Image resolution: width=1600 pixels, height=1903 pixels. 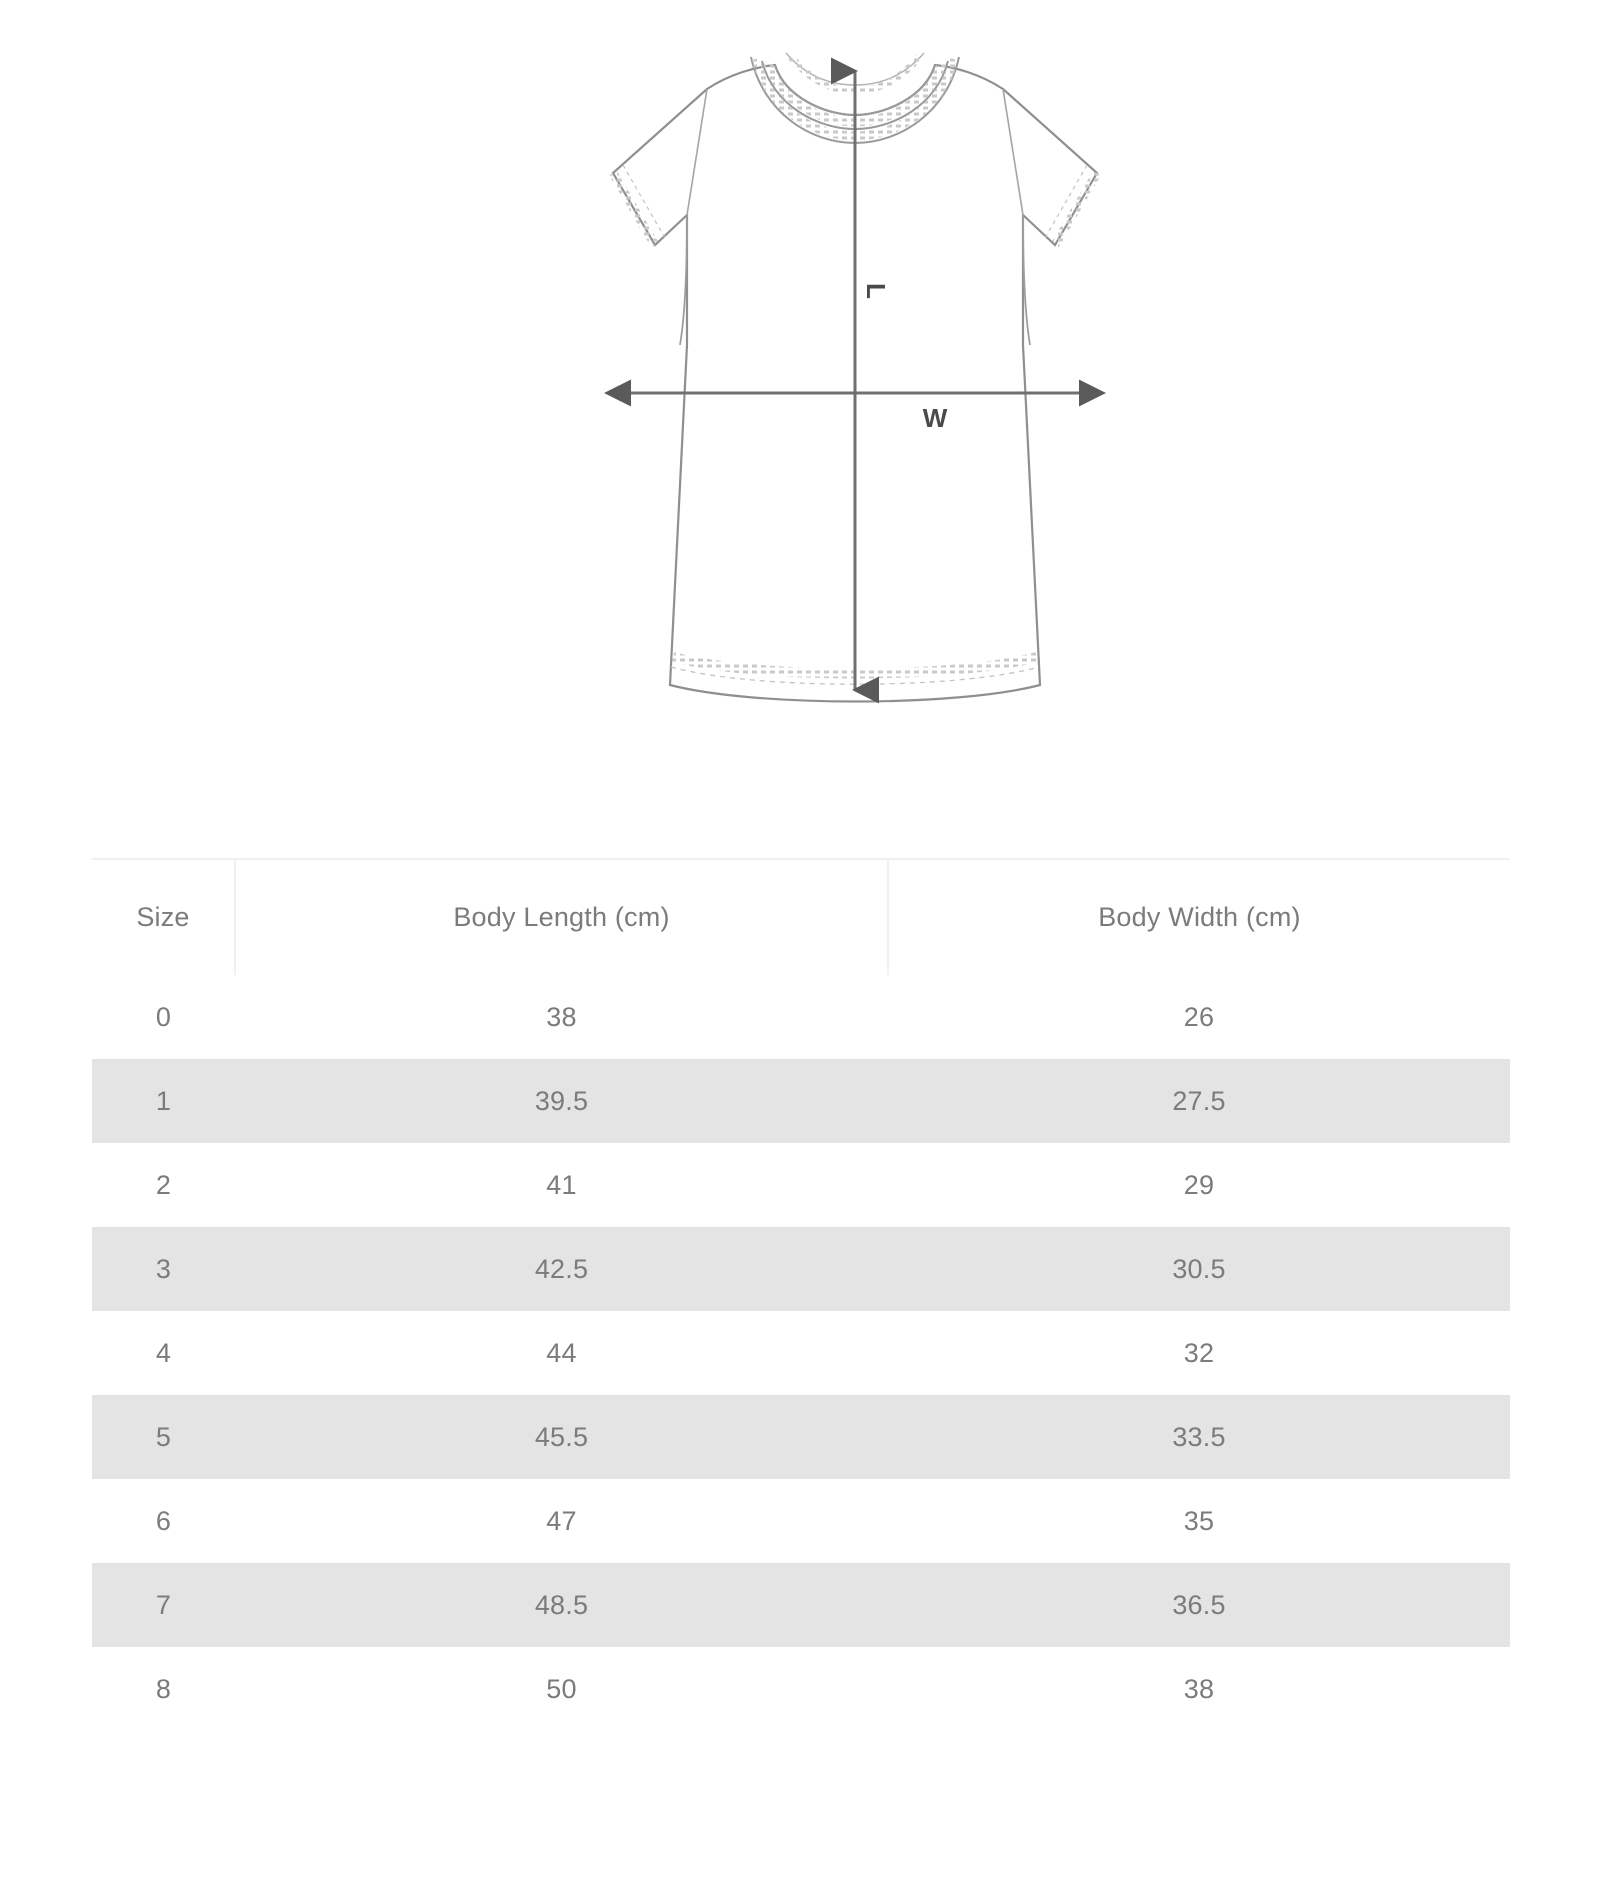 I want to click on column-header-body-width: Body Width (cm), so click(x=1198, y=917).